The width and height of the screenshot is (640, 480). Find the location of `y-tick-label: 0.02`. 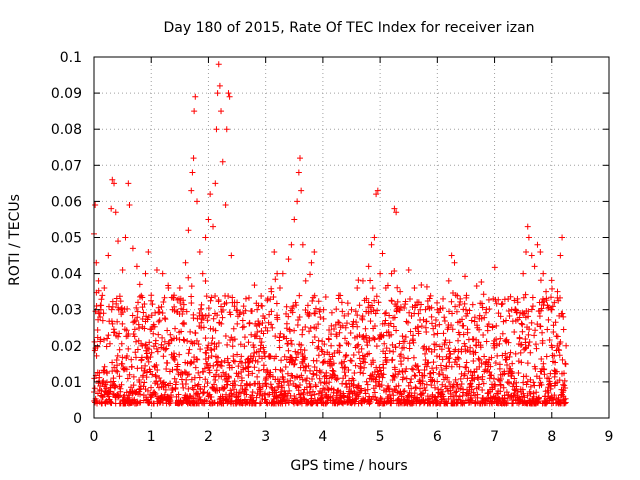

y-tick-label: 0.02 is located at coordinates (66, 347).